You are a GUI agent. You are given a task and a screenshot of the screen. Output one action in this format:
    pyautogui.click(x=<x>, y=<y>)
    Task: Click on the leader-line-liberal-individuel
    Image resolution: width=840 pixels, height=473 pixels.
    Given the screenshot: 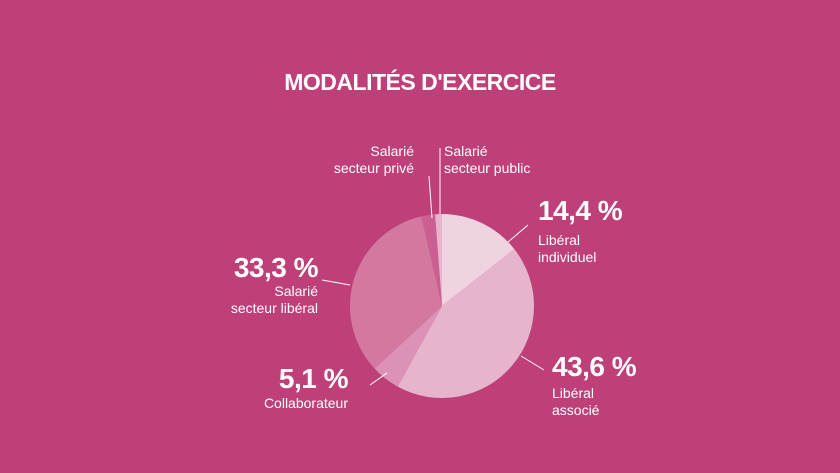 What is the action you would take?
    pyautogui.click(x=518, y=233)
    